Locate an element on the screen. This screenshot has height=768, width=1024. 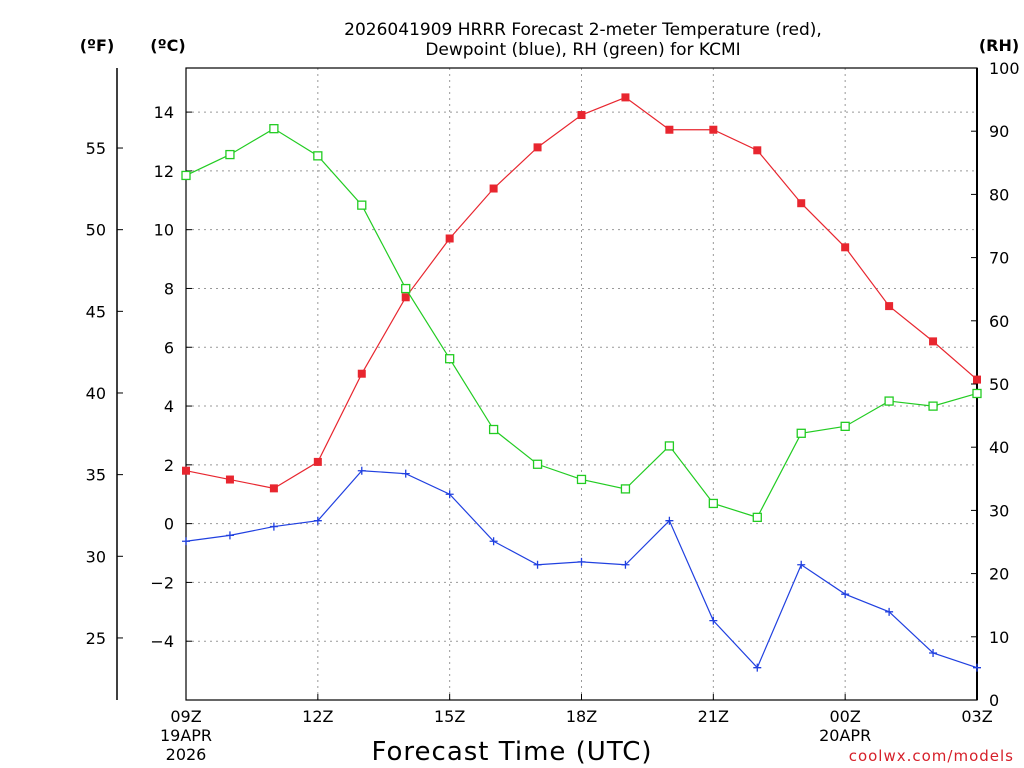
rh-tick-label: 50 is located at coordinates (999, 384).